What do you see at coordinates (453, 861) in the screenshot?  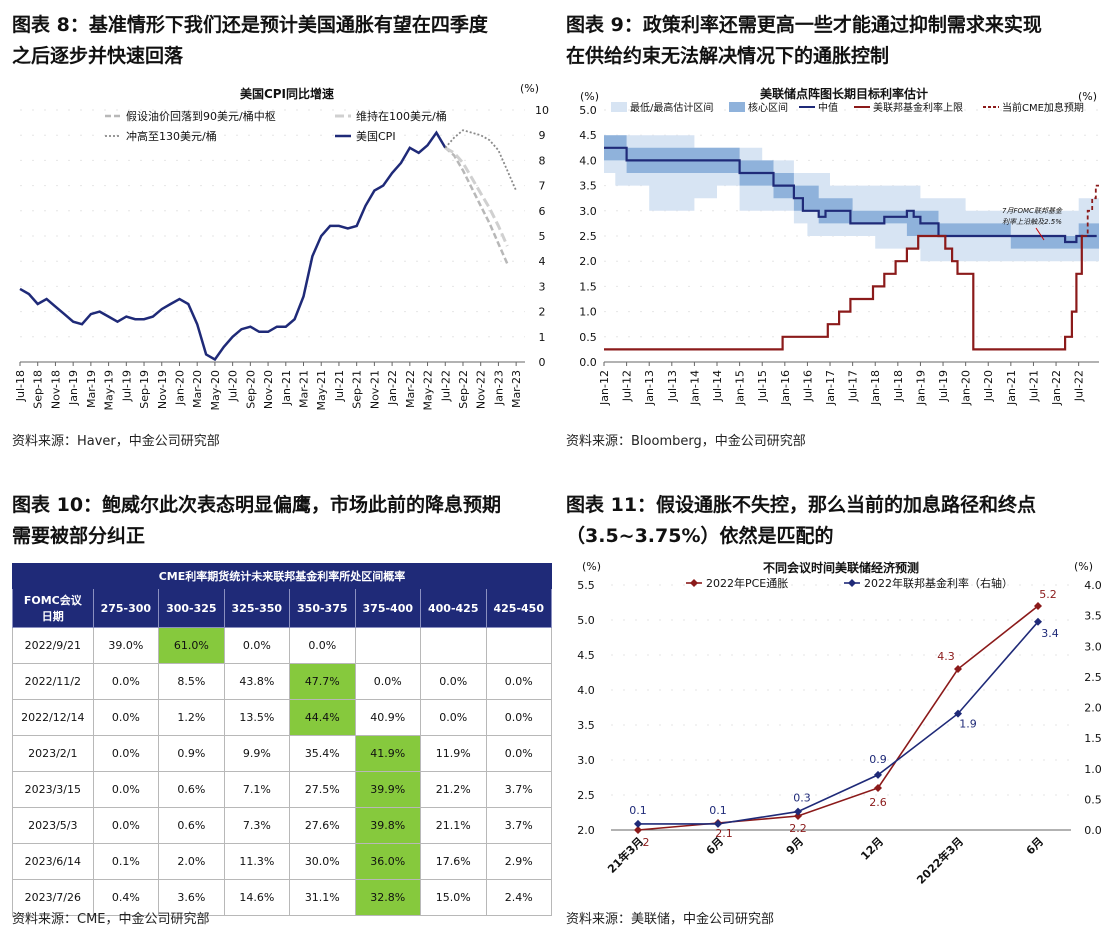 I see `table-value-cell: 17.6%` at bounding box center [453, 861].